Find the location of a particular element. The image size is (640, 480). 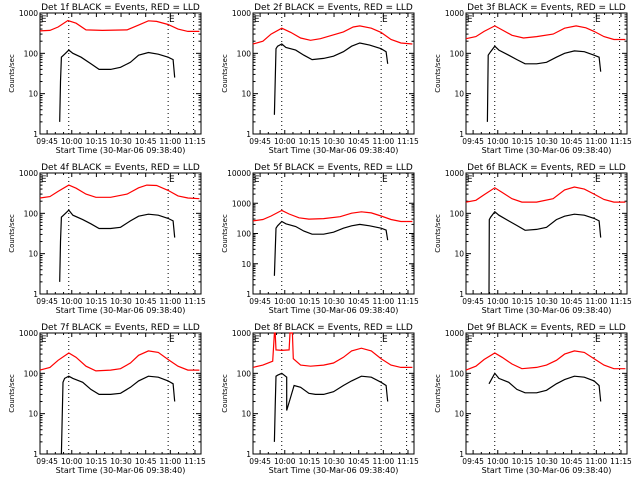

y-tick-label: 10000 is located at coordinates (239, 173).